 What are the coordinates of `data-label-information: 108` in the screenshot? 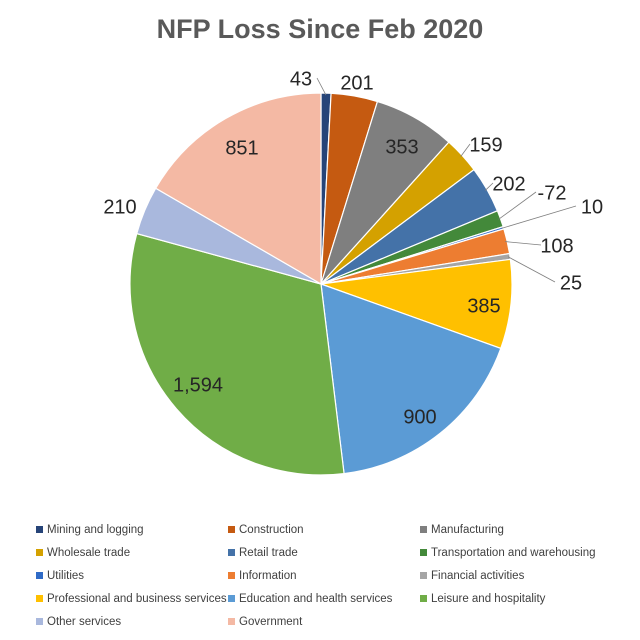 It's located at (556, 246).